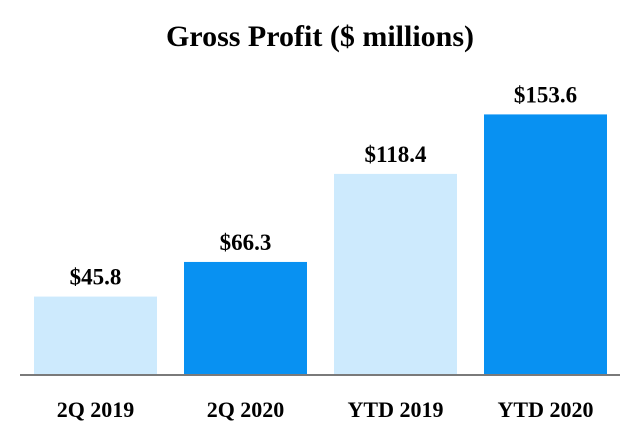 This screenshot has height=440, width=640. What do you see at coordinates (246, 409) in the screenshot?
I see `category-label-2: 2Q 2020` at bounding box center [246, 409].